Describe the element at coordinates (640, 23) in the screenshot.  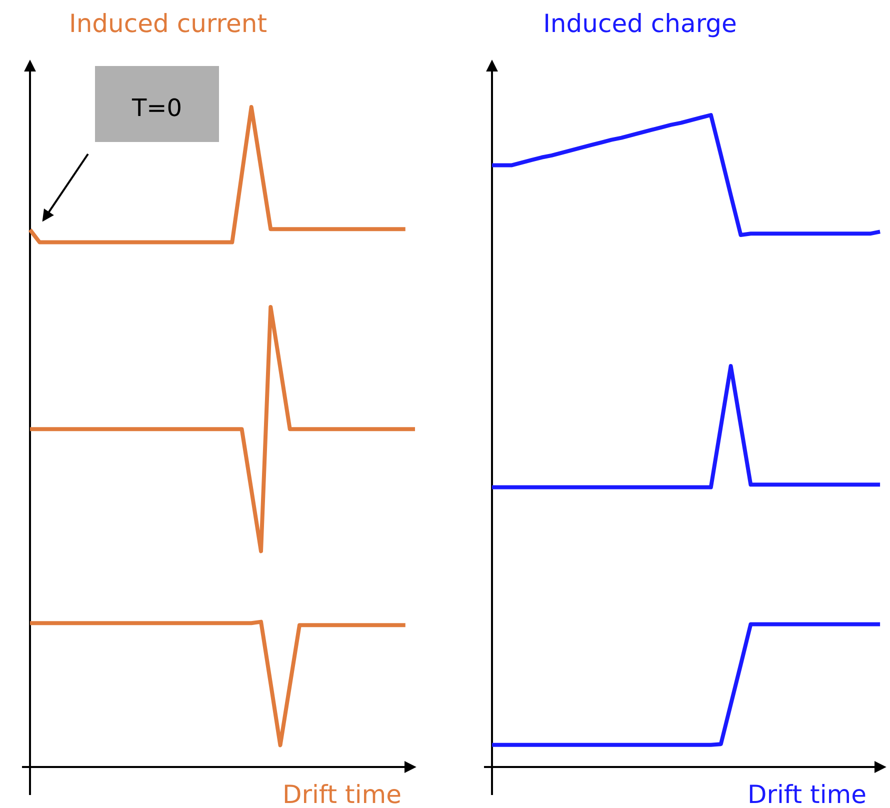
I see `chart-title: Induced charge` at that location.